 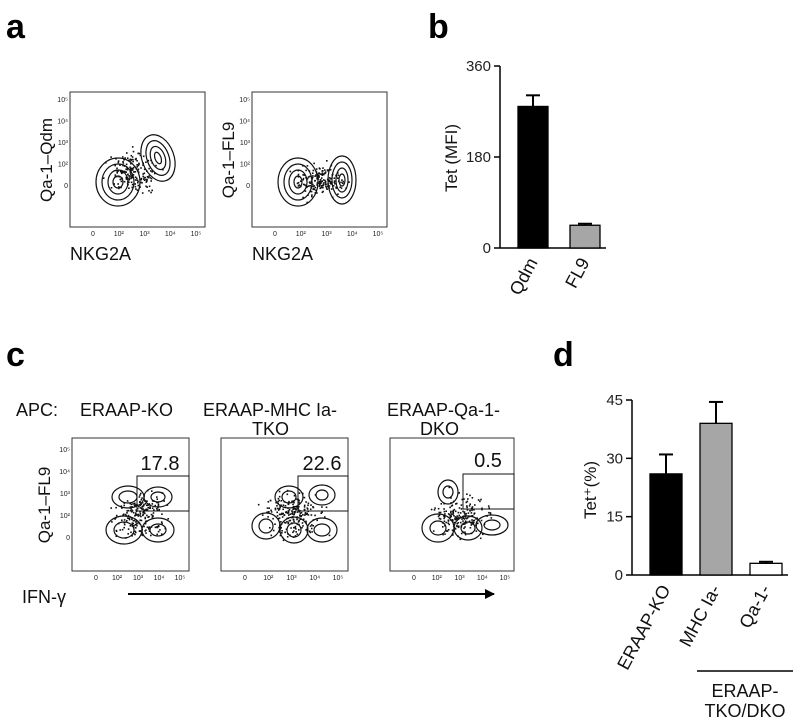 I want to click on category-label: Qdm, so click(x=524, y=276).